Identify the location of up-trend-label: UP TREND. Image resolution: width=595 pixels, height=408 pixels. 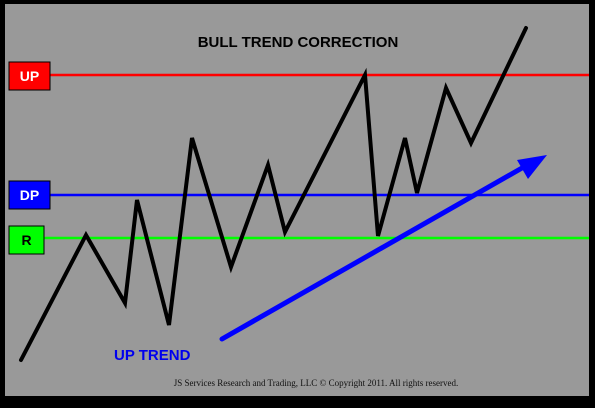
(152, 355).